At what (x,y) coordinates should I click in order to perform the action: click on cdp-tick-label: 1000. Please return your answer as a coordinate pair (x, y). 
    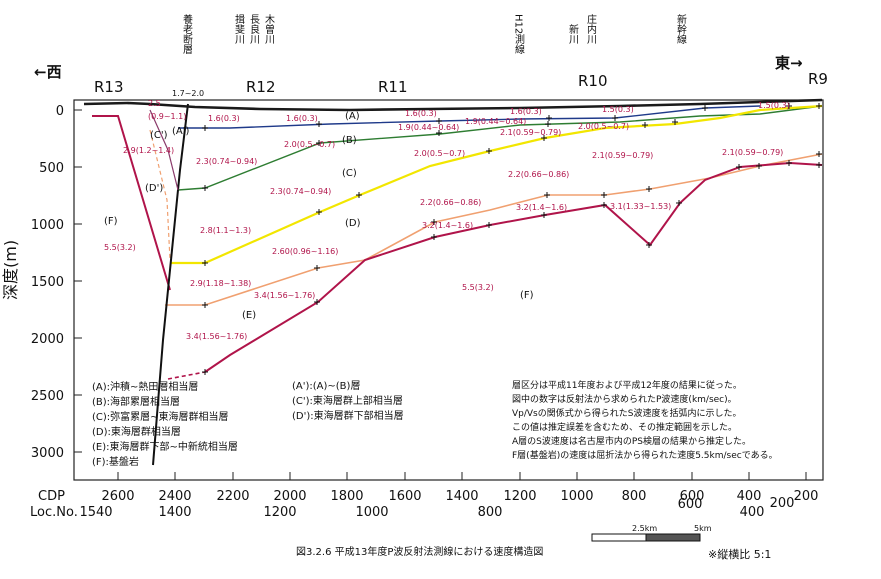
    Looking at the image, I should click on (576, 496).